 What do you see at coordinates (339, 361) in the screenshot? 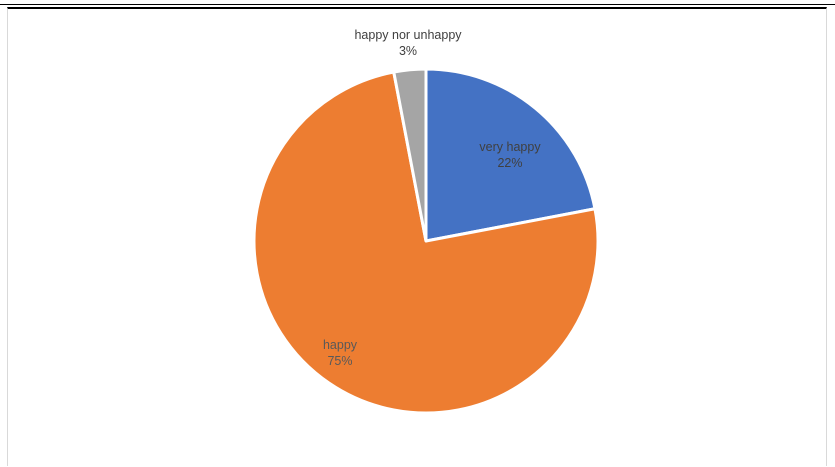
I see `slice-value-label: 75%` at bounding box center [339, 361].